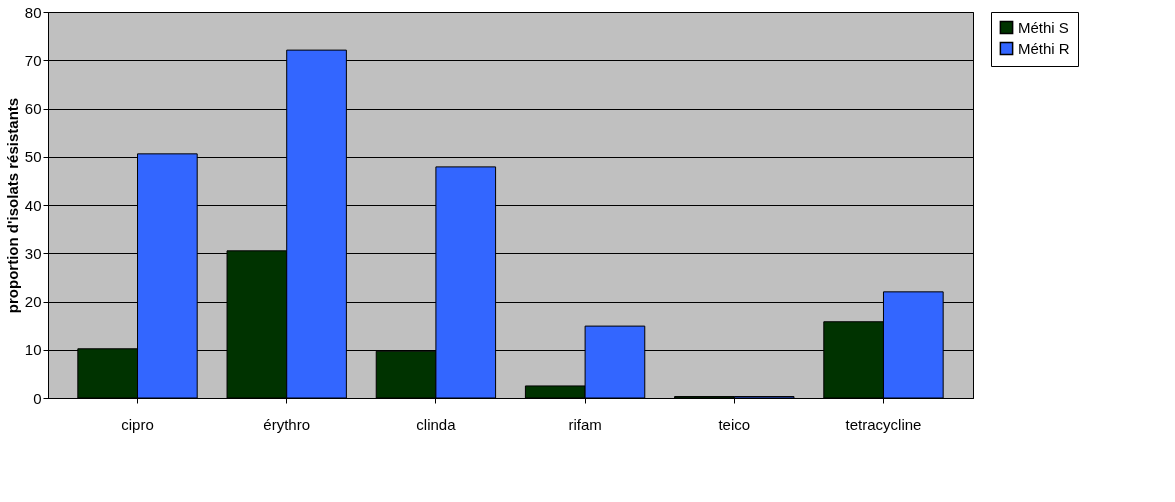 The height and width of the screenshot is (502, 1175). I want to click on y-tick-label: 70, so click(33, 60).